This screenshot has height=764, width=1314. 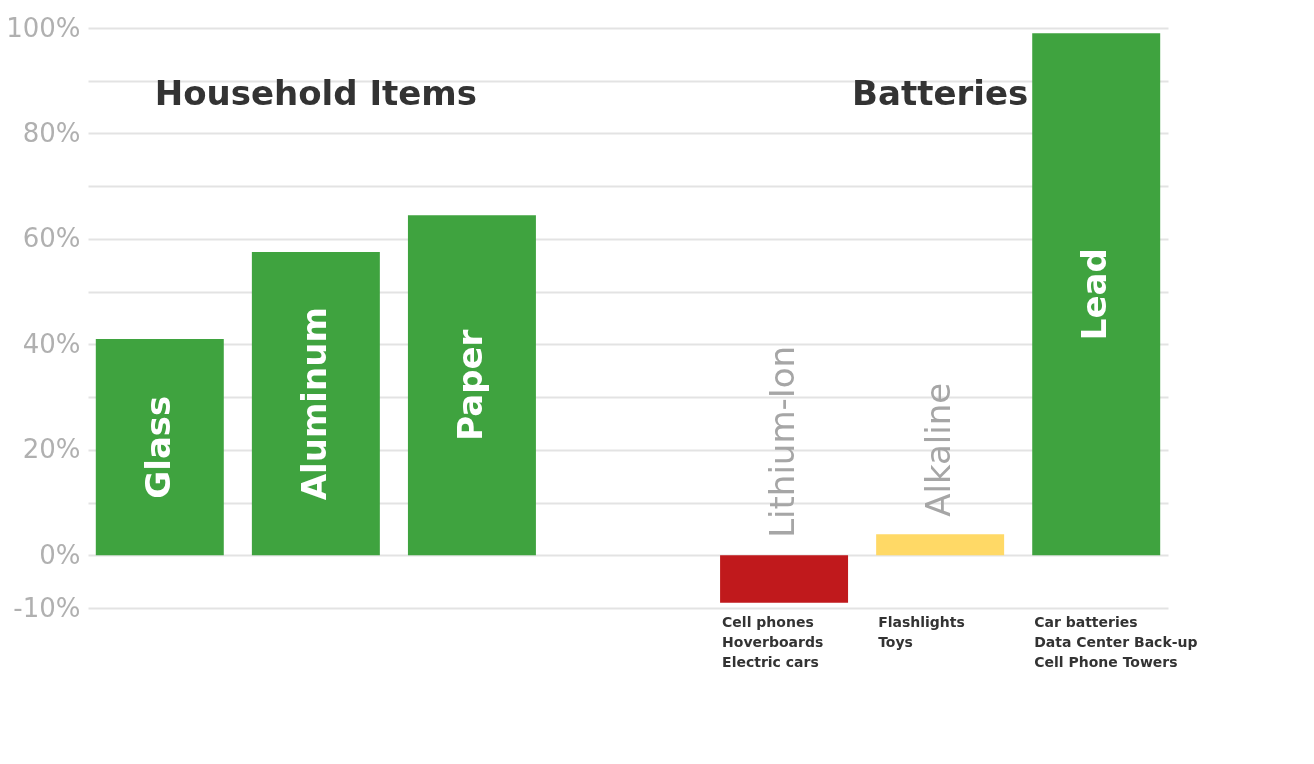 What do you see at coordinates (47, 607) in the screenshot?
I see `y-tick-label: -10%` at bounding box center [47, 607].